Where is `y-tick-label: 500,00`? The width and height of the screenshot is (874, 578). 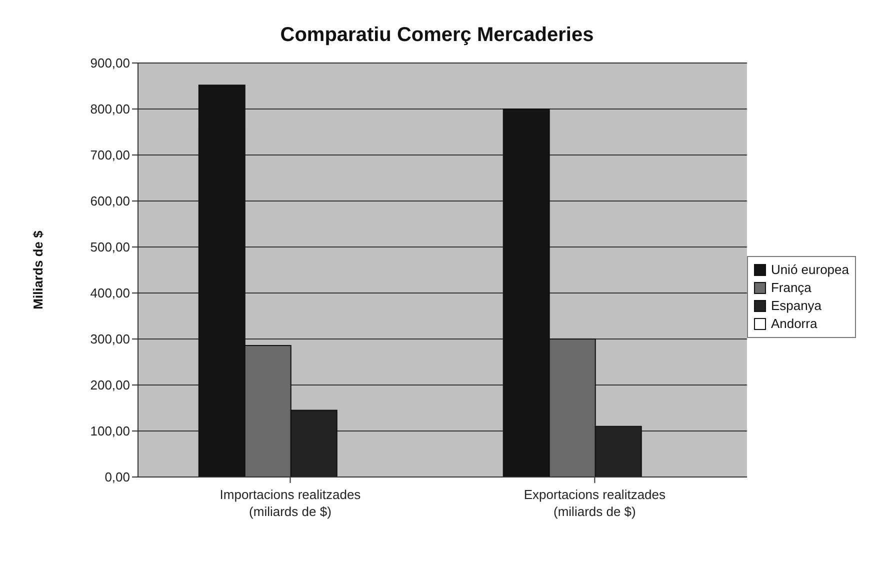 y-tick-label: 500,00 is located at coordinates (110, 247).